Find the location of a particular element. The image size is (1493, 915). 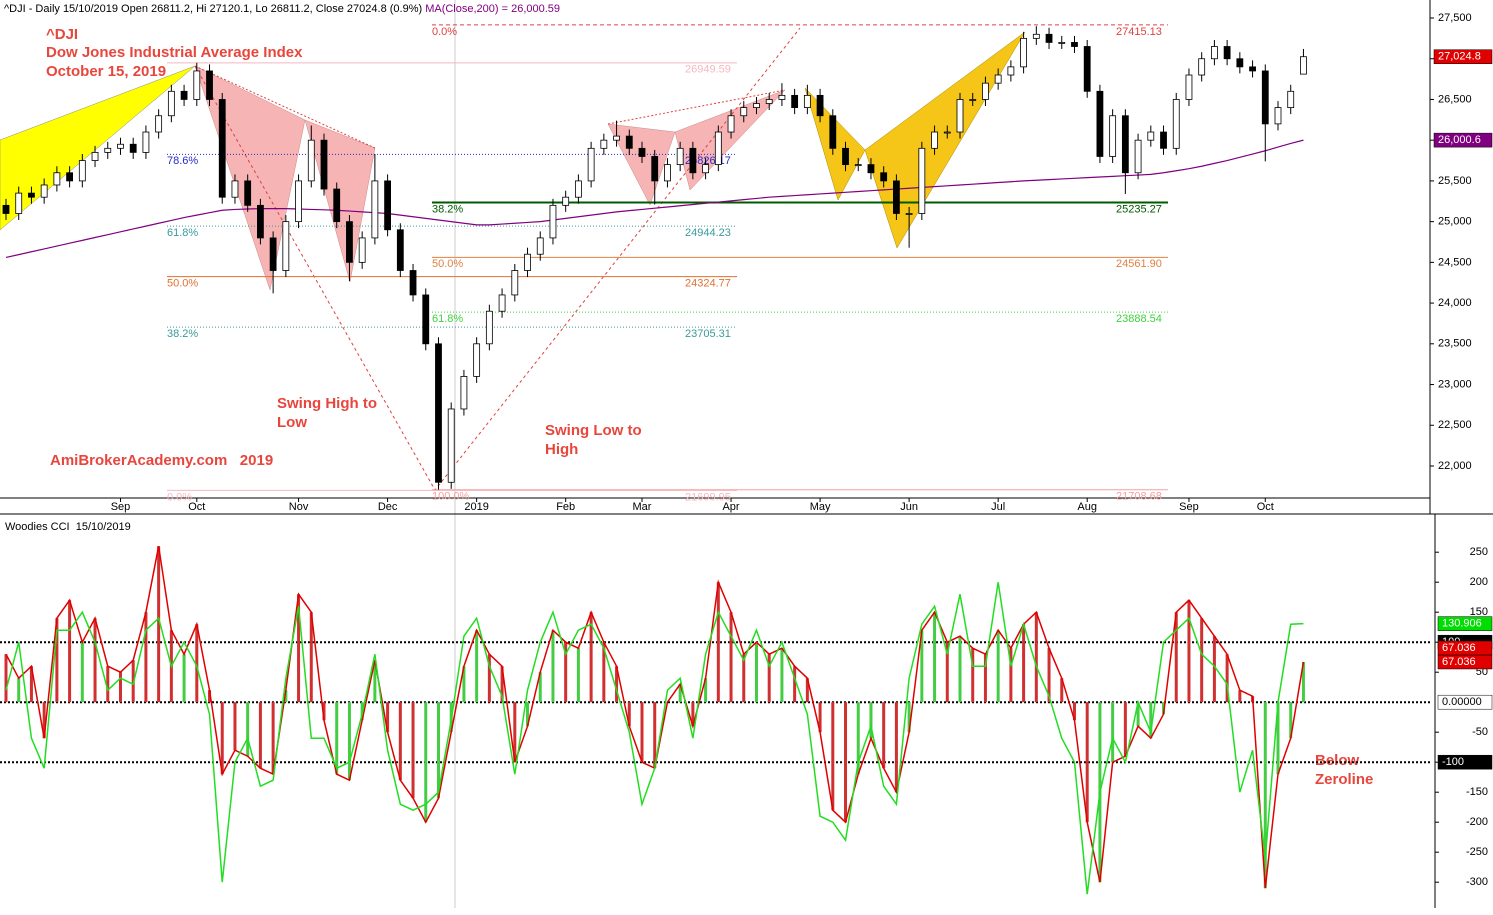

fib-label: 100.0% is located at coordinates (451, 497).